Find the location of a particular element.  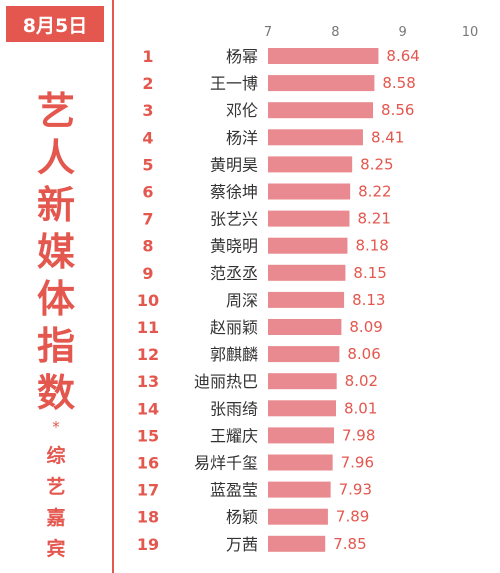

artist-name: 迪丽热巴 is located at coordinates (226, 381).